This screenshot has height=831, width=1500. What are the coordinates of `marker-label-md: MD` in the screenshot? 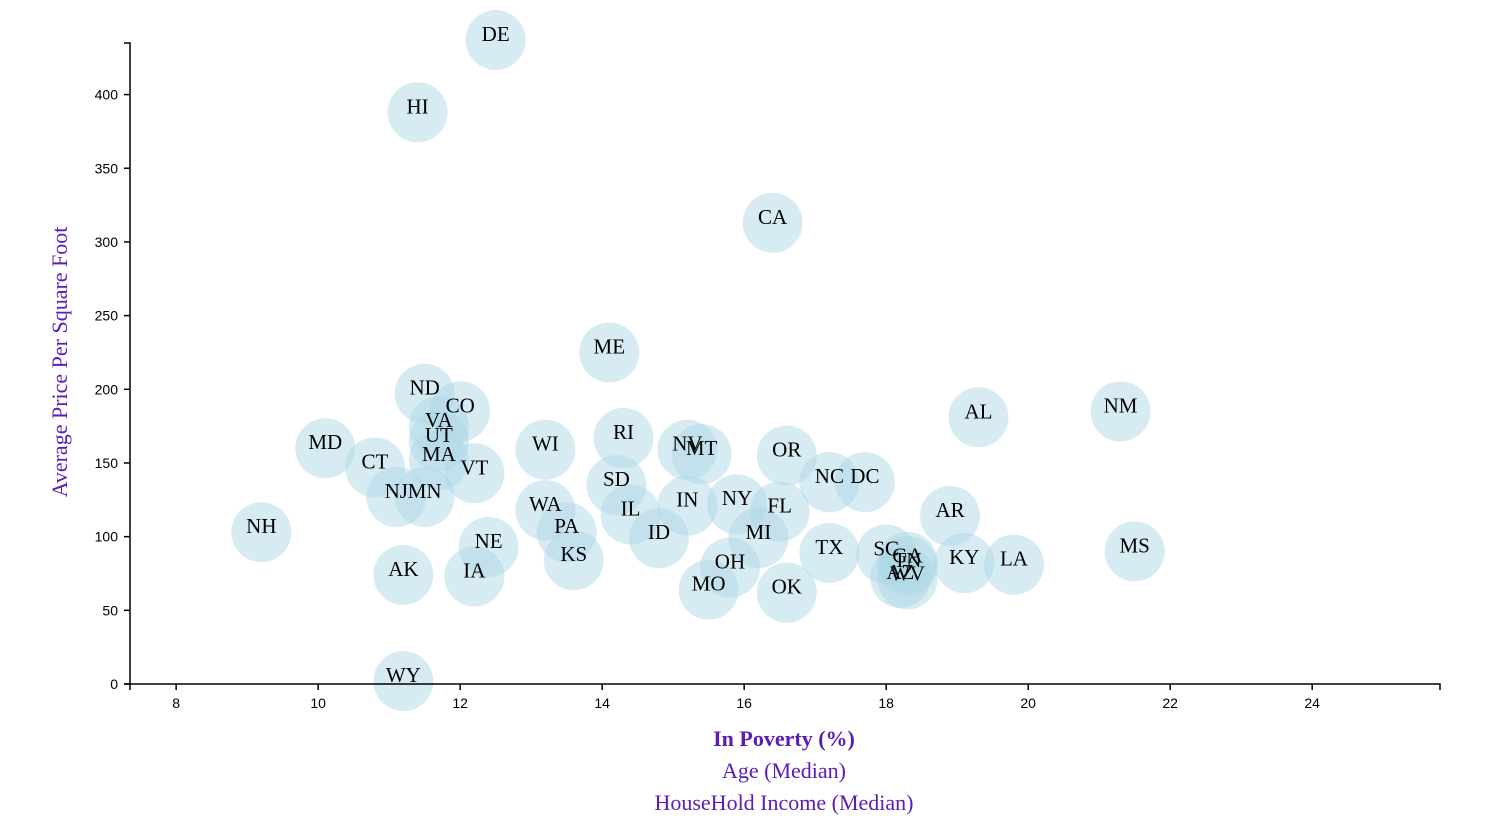 It's located at (325, 442).